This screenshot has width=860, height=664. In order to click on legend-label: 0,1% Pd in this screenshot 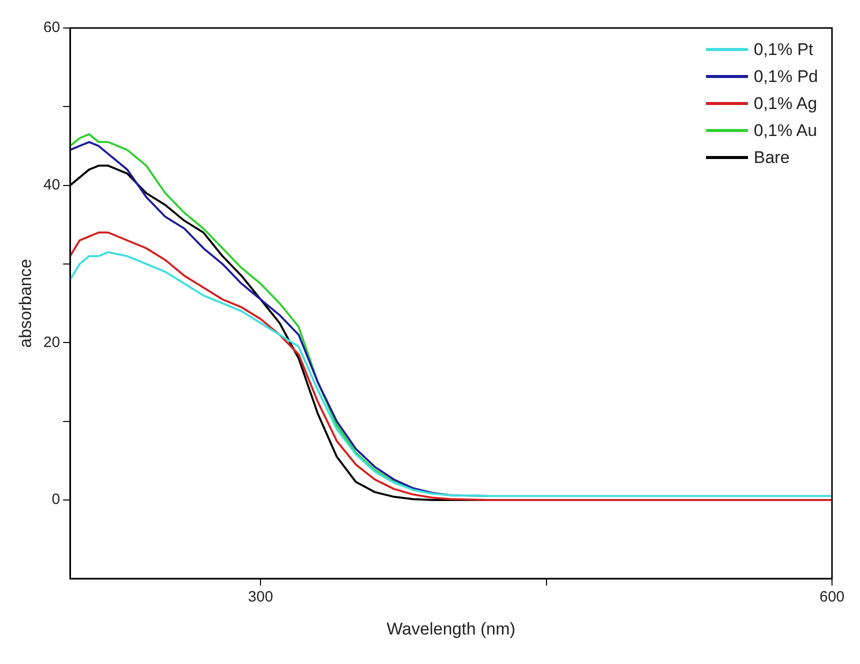, I will do `click(786, 77)`.